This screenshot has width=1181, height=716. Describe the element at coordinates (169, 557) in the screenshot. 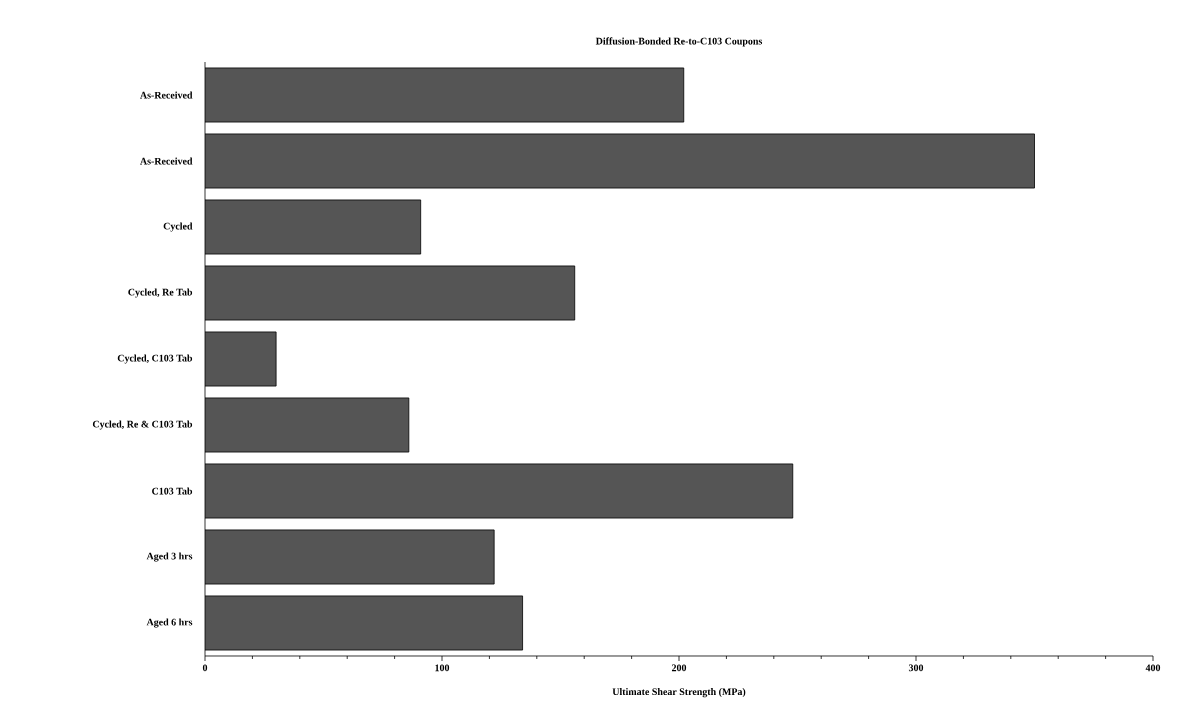

I see `y-tick-label: Aged 3 hrs` at that location.